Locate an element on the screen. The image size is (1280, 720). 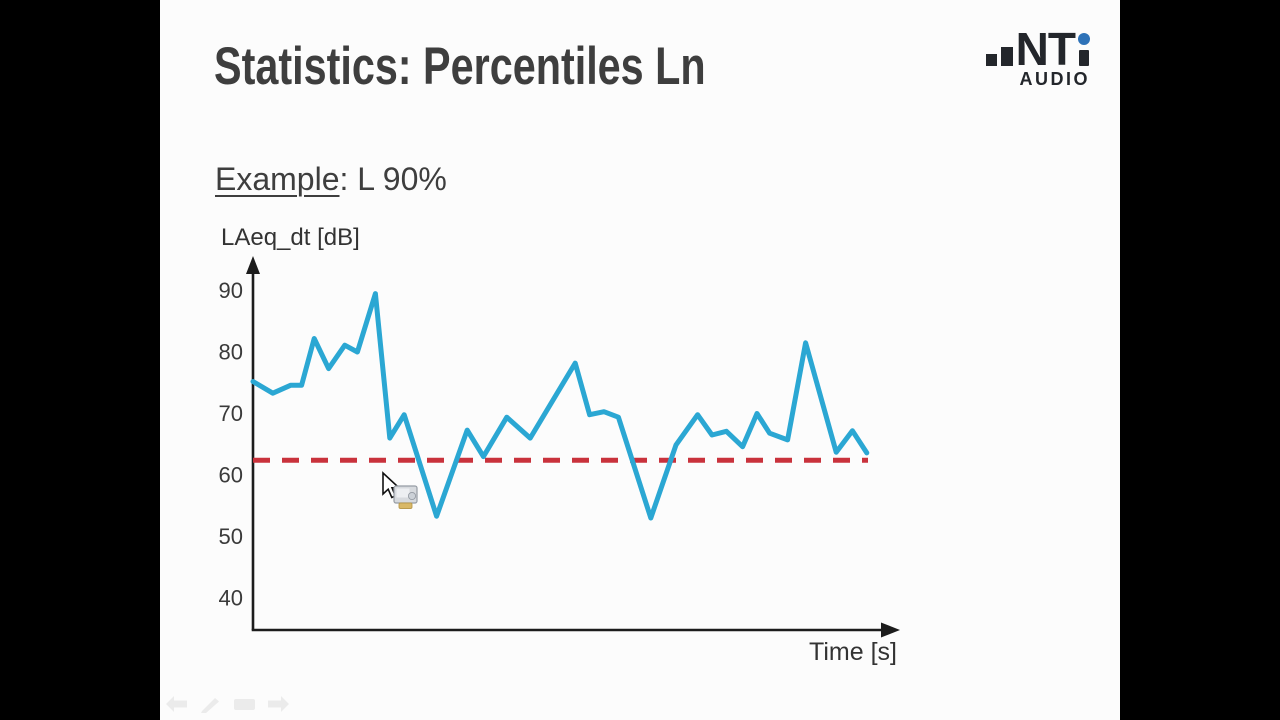
pen-tool-button is located at coordinates (210, 704).